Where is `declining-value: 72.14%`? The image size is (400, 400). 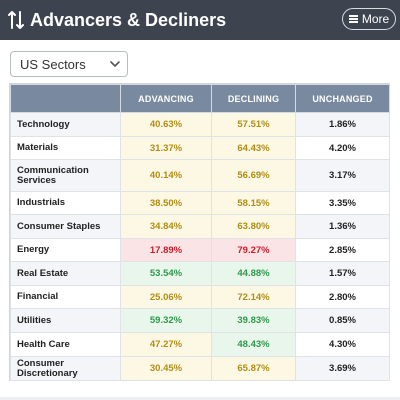
declining-value: 72.14% is located at coordinates (253, 297).